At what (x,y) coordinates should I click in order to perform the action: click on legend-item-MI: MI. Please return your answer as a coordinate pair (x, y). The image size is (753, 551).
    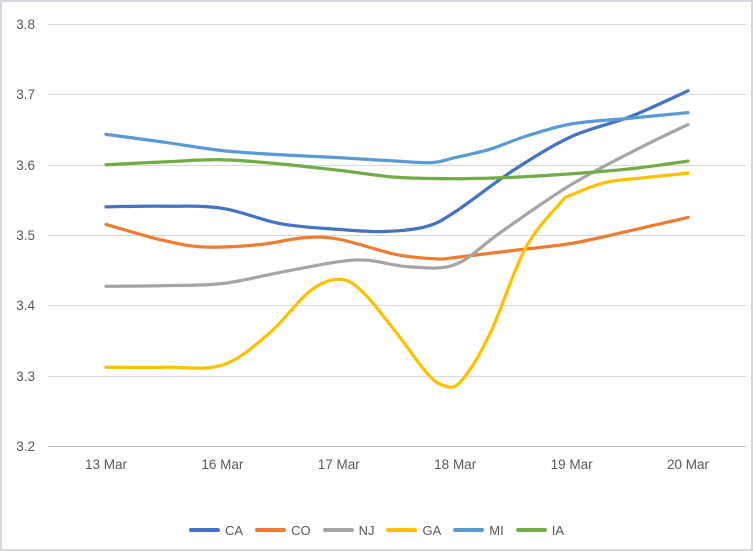
    Looking at the image, I should click on (478, 530).